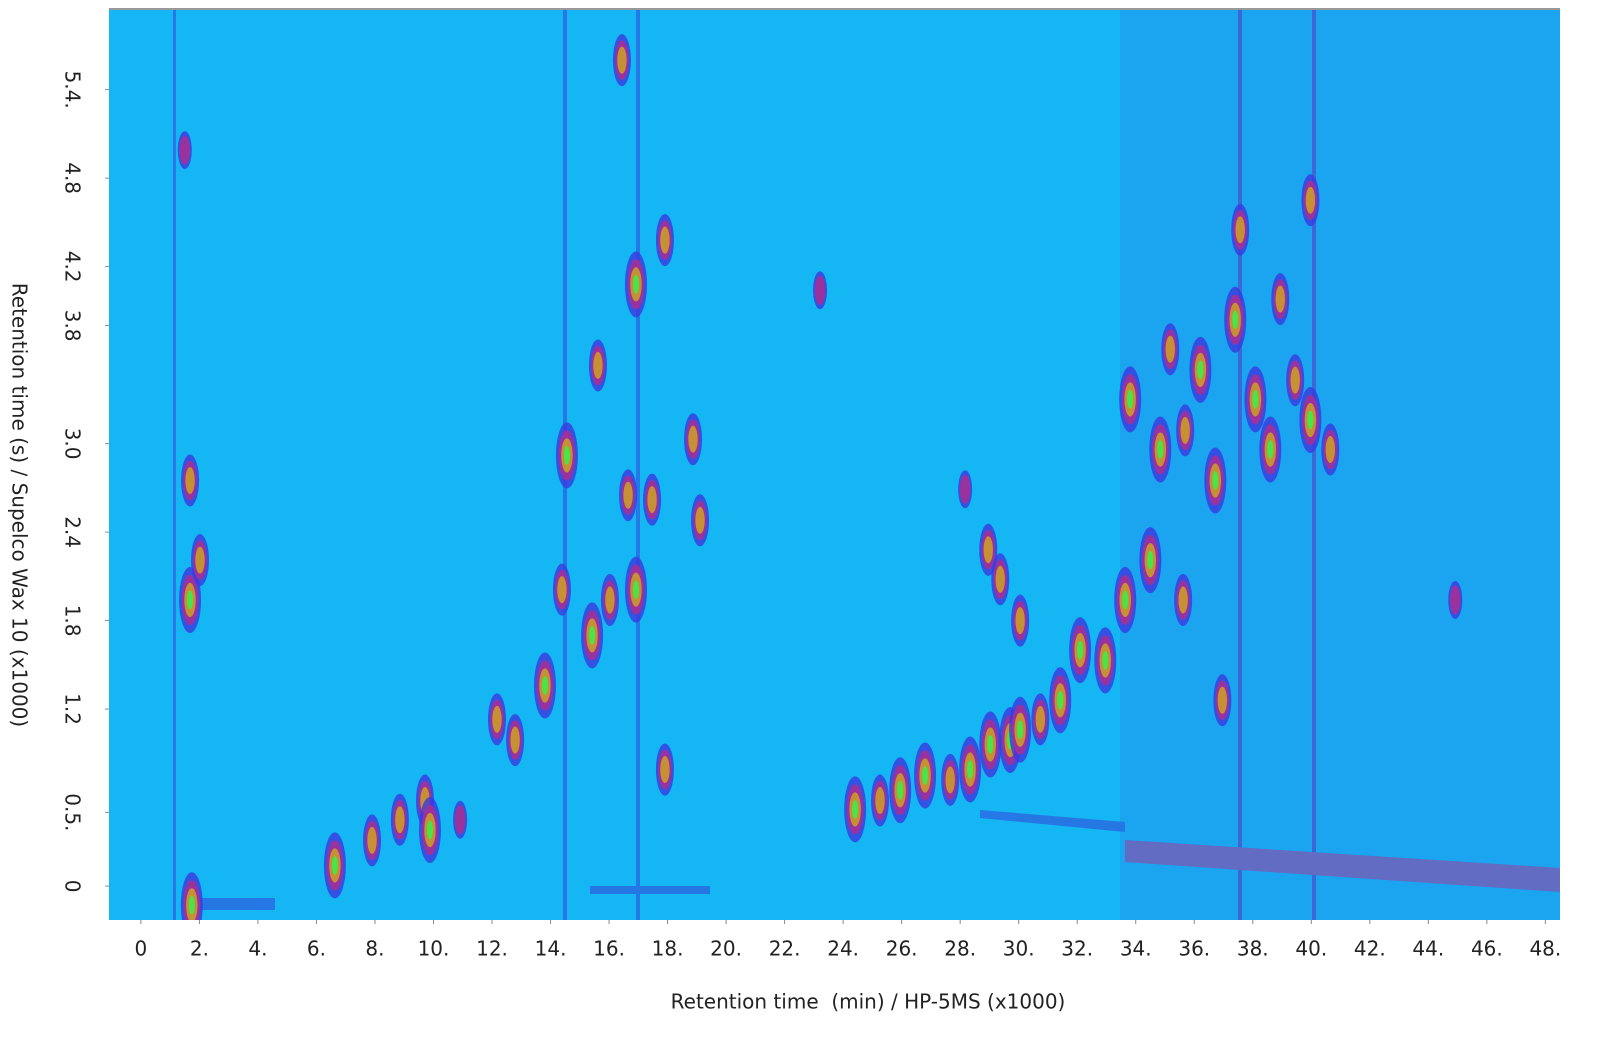 Image resolution: width=1598 pixels, height=1044 pixels. What do you see at coordinates (785, 949) in the screenshot?
I see `x-tick-label: 22.` at bounding box center [785, 949].